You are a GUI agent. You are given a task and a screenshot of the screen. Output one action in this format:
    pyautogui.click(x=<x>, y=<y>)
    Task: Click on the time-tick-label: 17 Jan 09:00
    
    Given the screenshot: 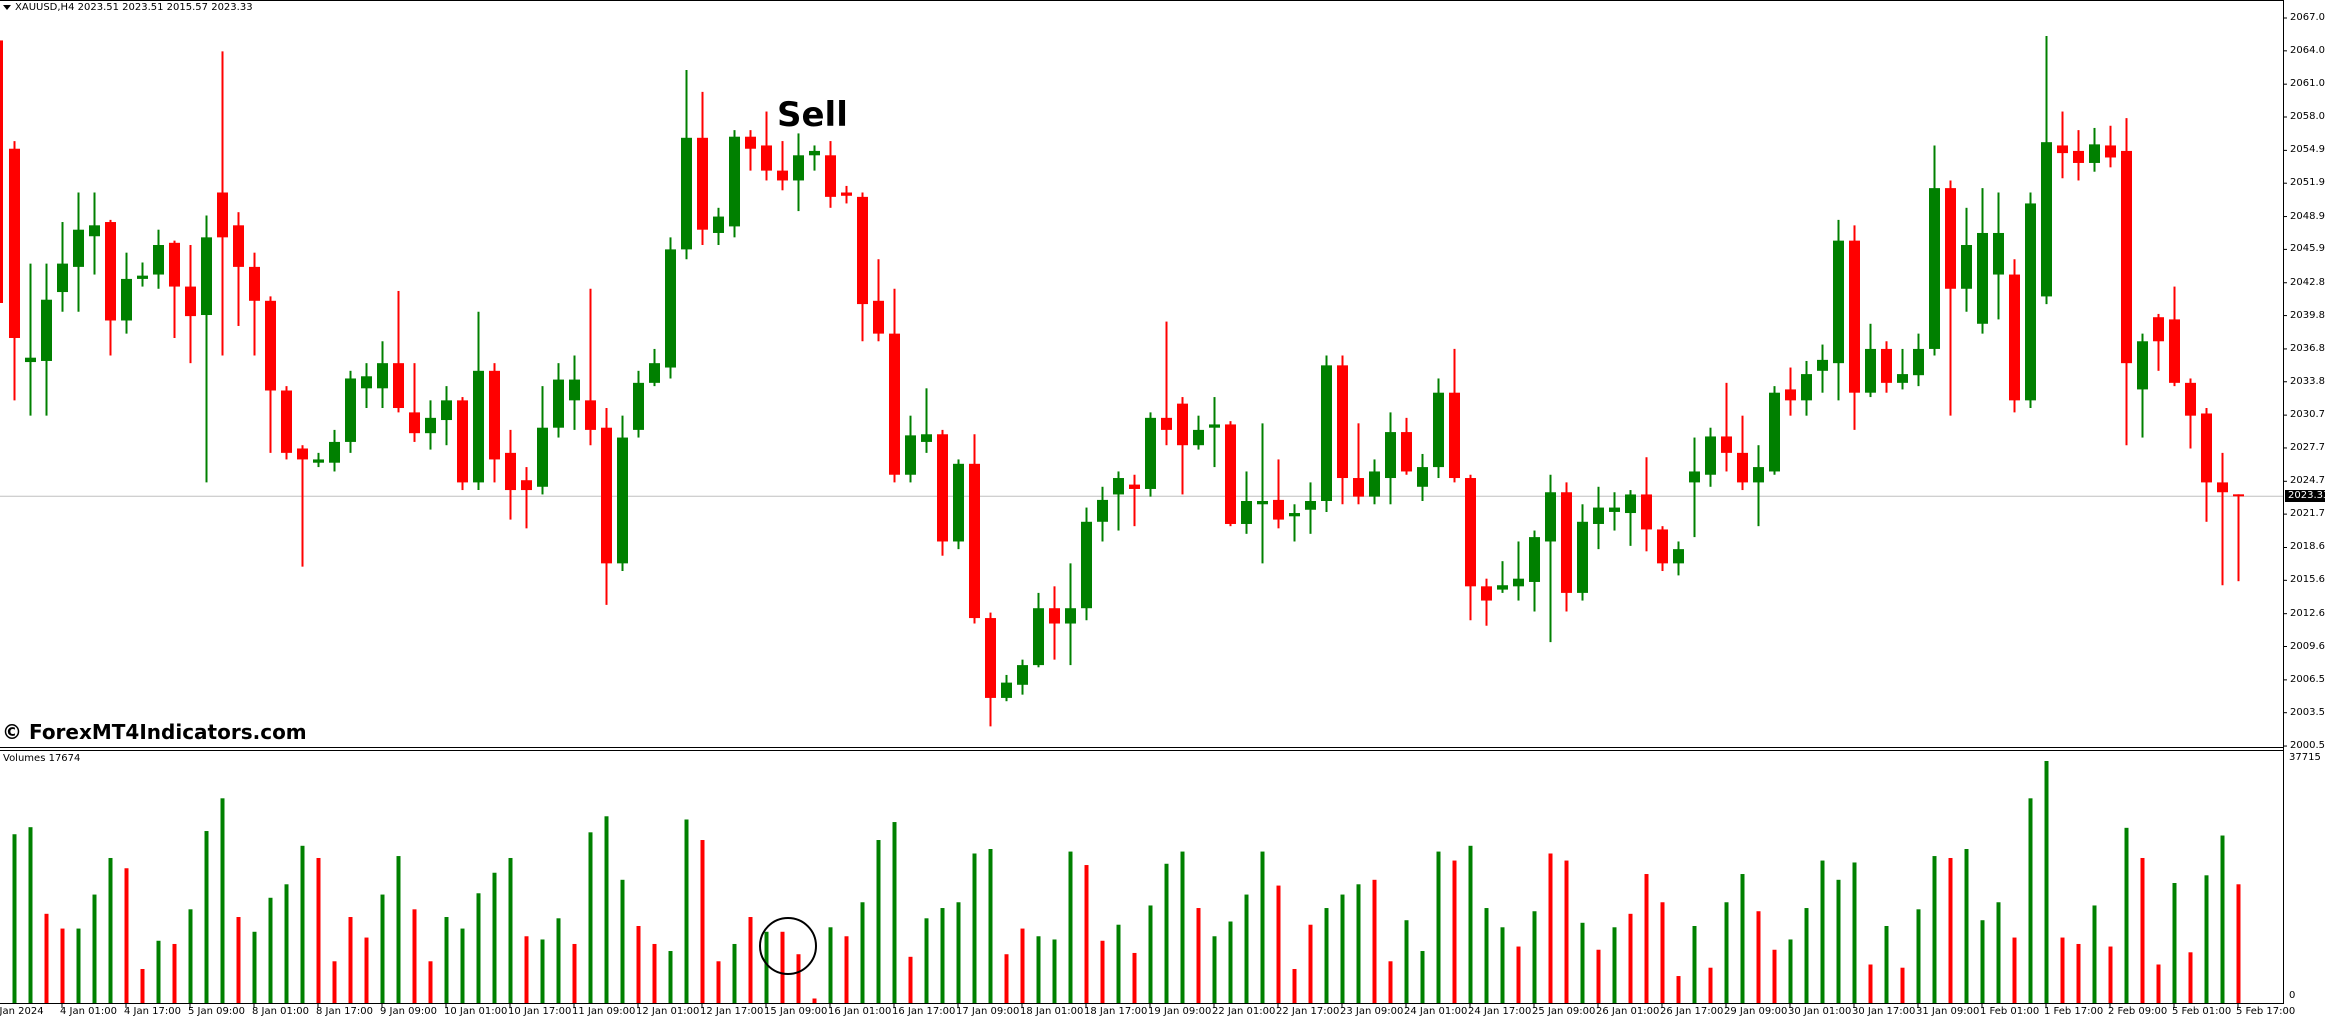 What is the action you would take?
    pyautogui.click(x=988, y=1011)
    